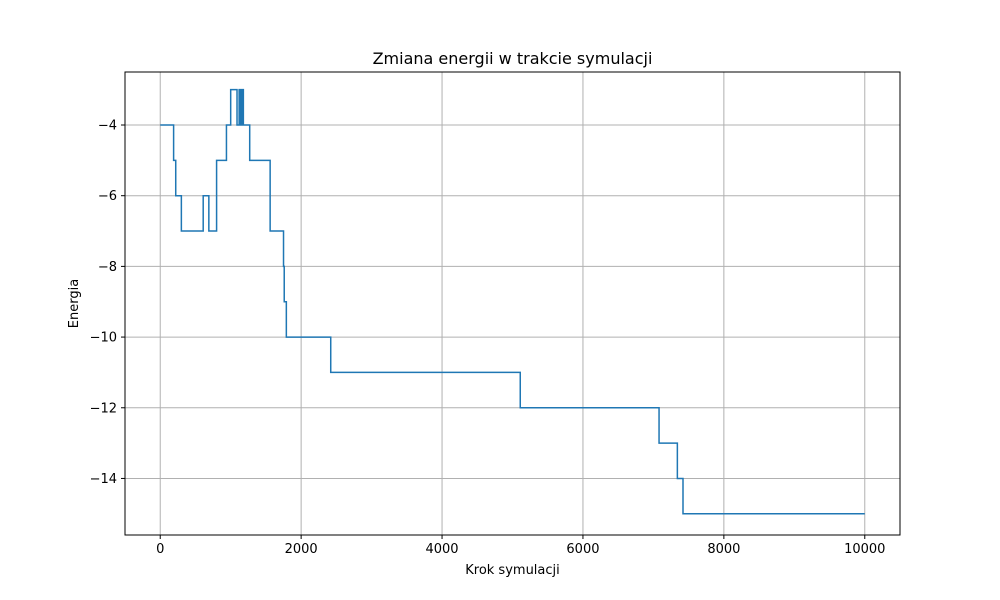 Image resolution: width=1000 pixels, height=600 pixels. I want to click on x-tick-label: 8000, so click(723, 549).